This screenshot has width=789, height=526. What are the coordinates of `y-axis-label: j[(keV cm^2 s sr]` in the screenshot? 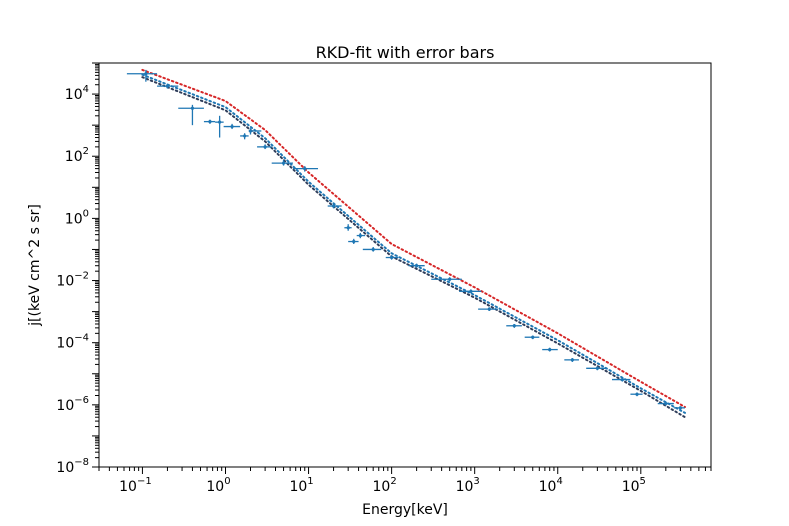 It's located at (35, 265).